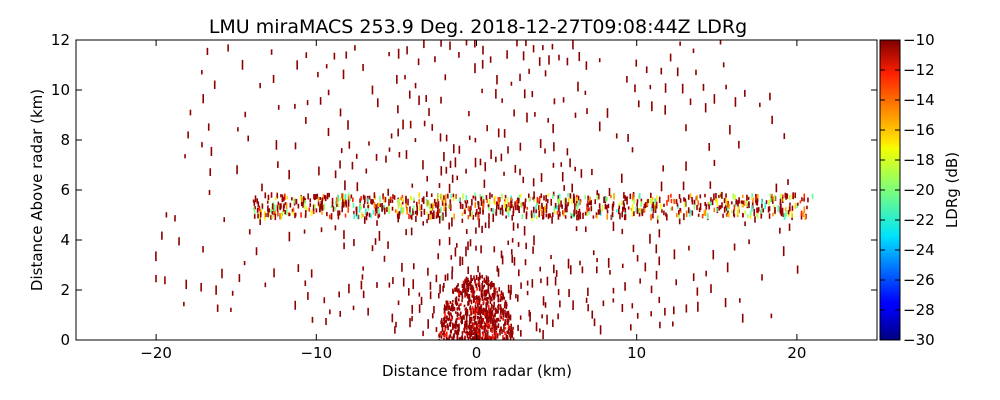 This screenshot has width=1000, height=400. Describe the element at coordinates (919, 40) in the screenshot. I see `colorbar-tick-label: −10` at that location.